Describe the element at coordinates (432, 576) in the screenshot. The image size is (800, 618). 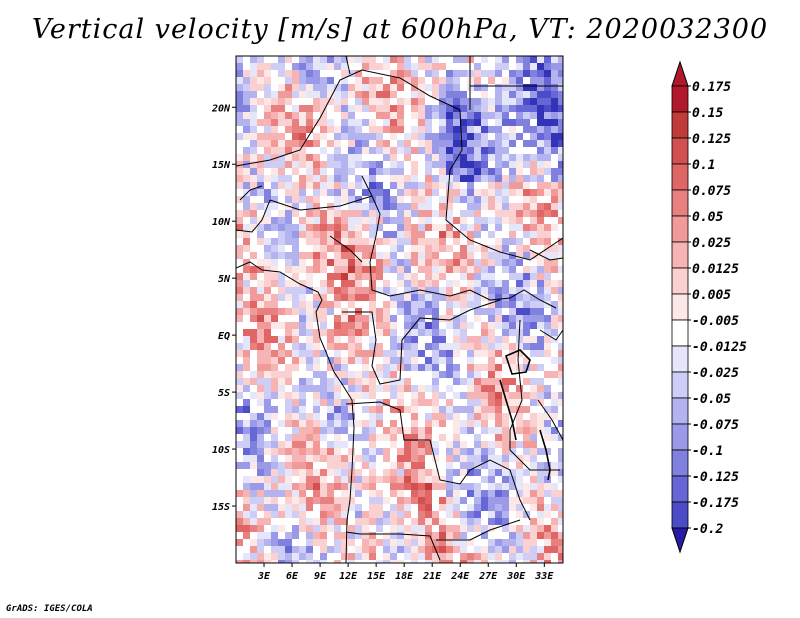
I see `x-tick-label: 21E` at that location.